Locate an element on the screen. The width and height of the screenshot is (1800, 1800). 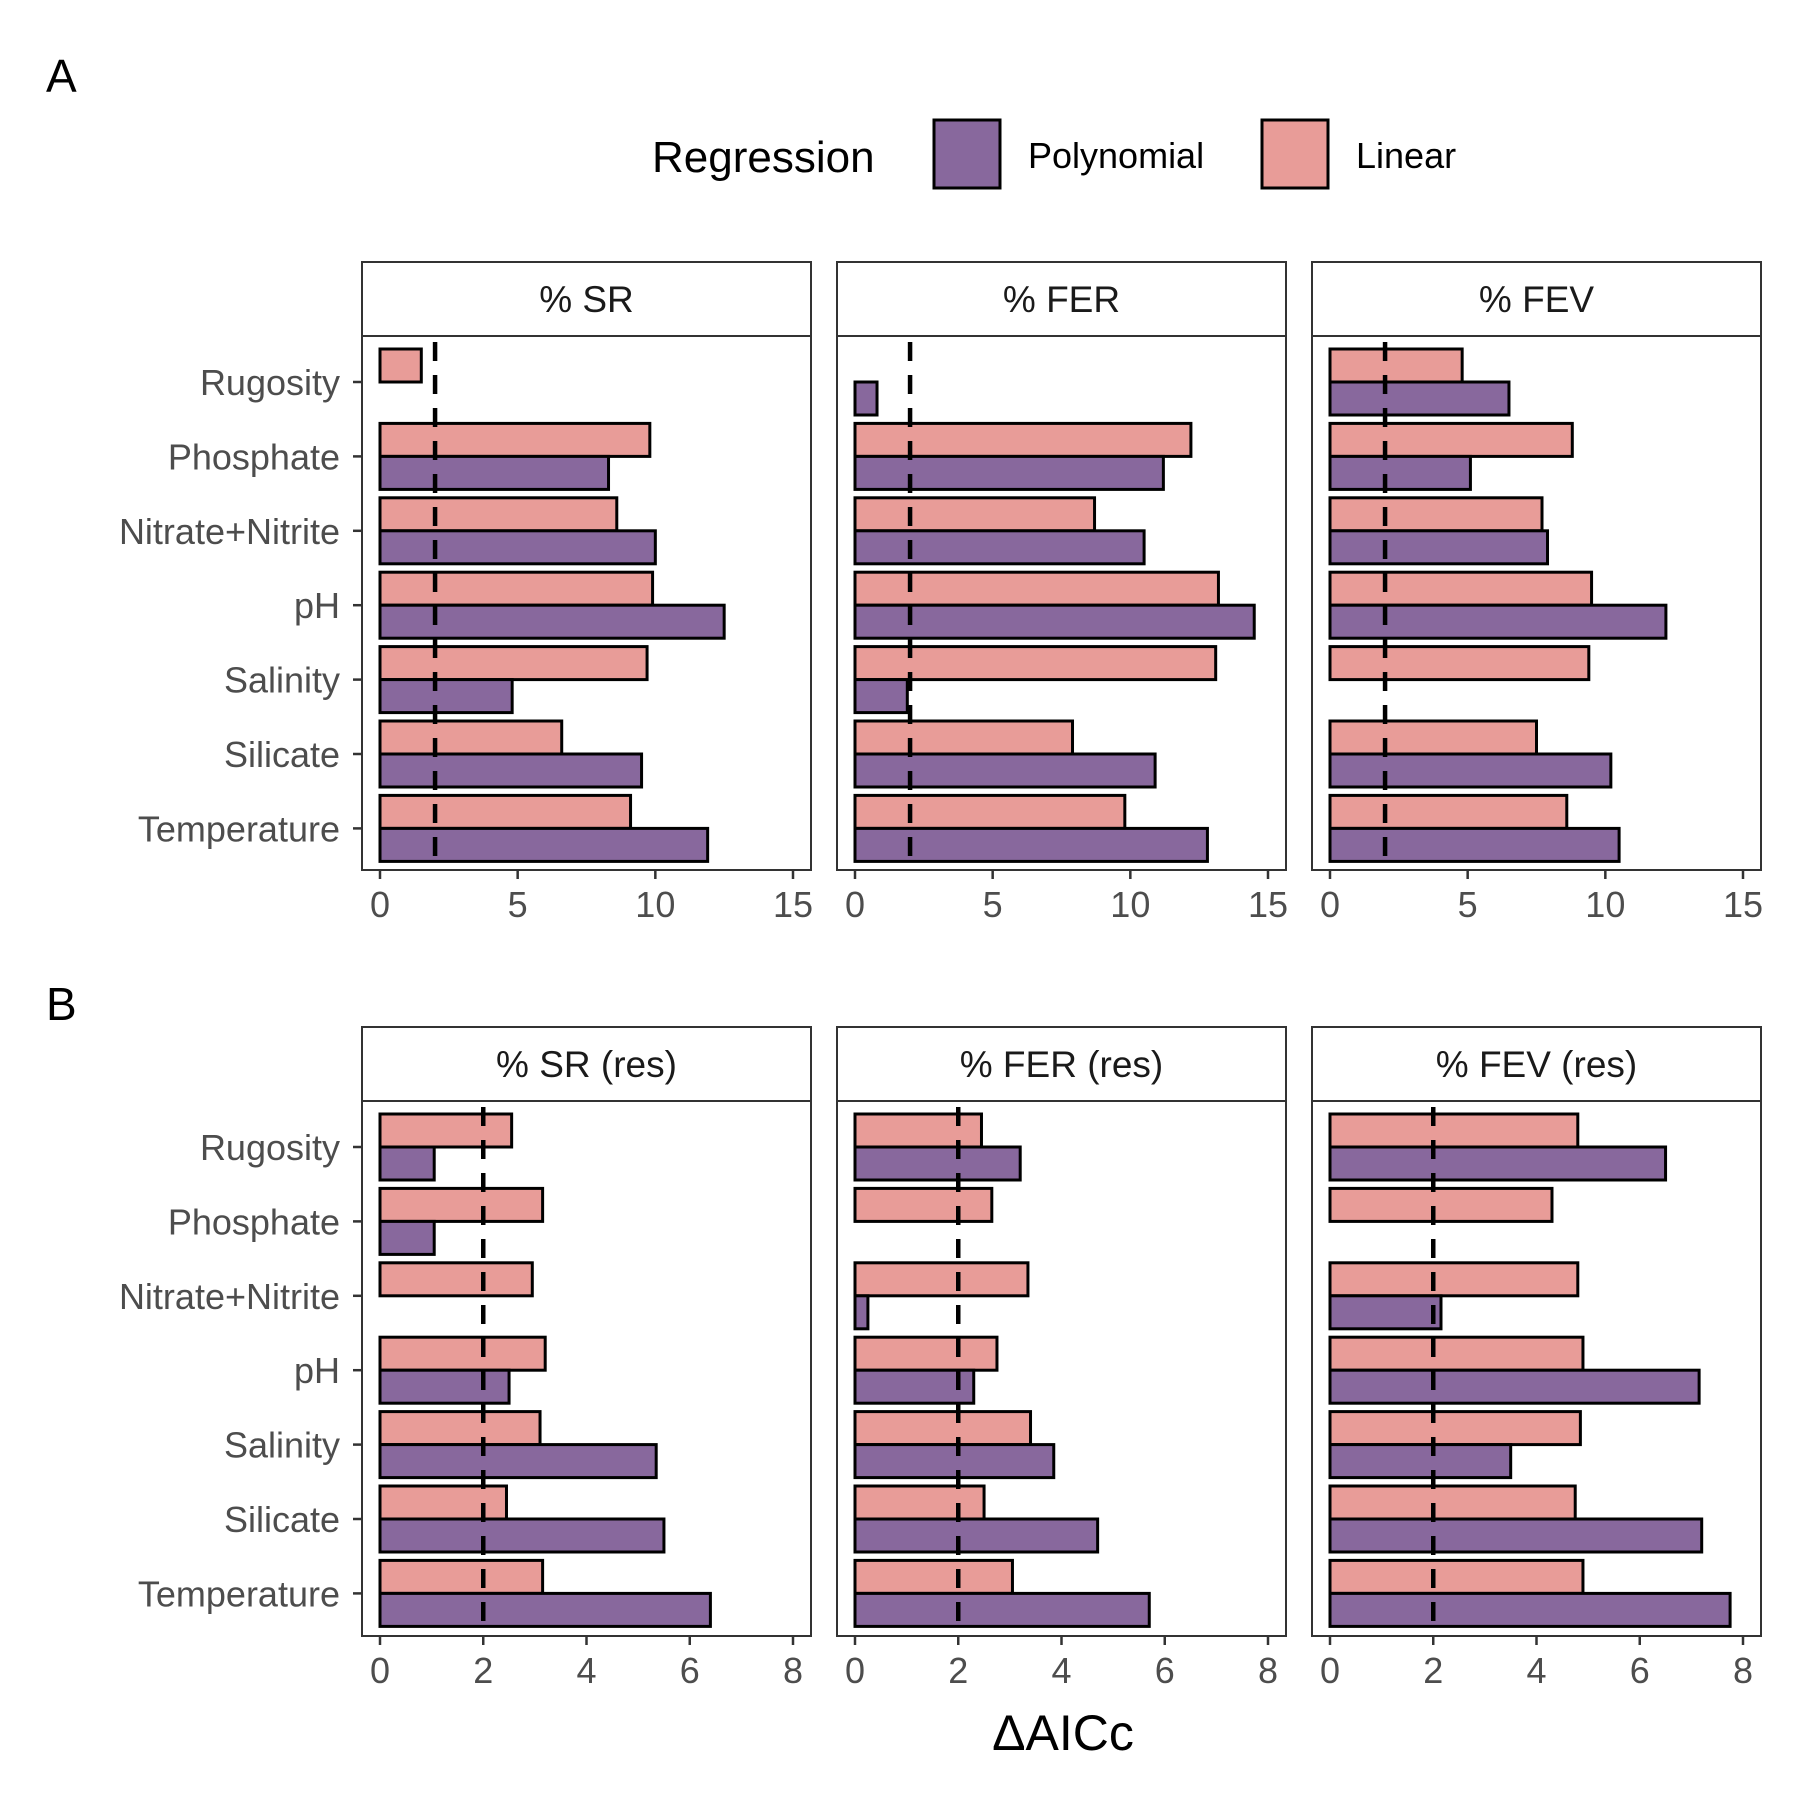
facet-pct-fer-res: % FER (res) 0 2 4 6 8 is located at coordinates (1061, 1358).